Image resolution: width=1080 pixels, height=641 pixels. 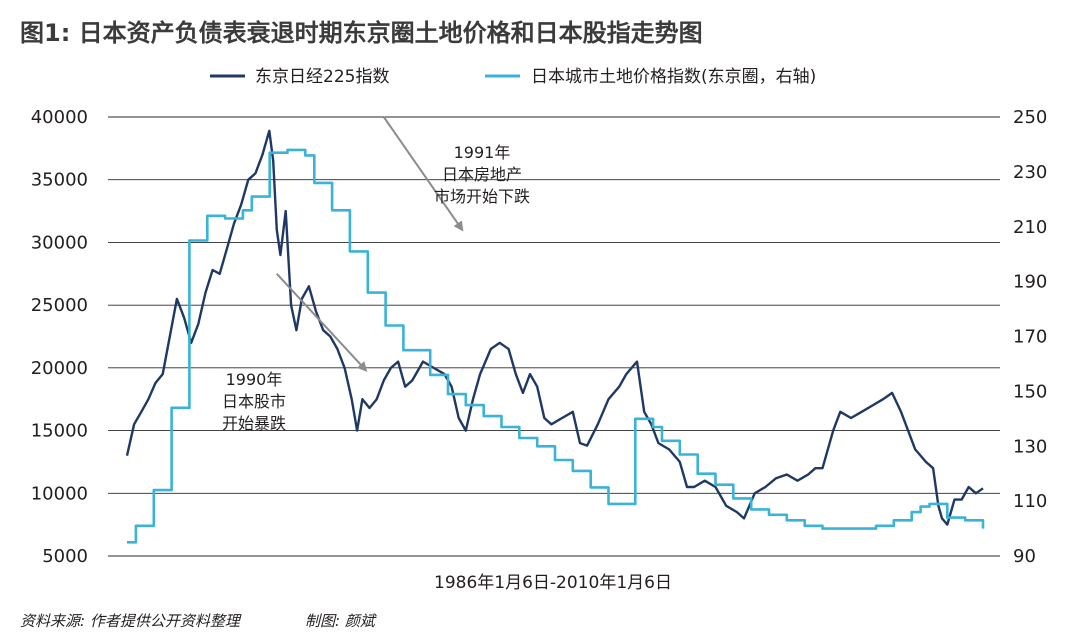 What do you see at coordinates (59, 337) in the screenshot?
I see `left-axis-ticks: 40000 35000 30000 25000 20000 15000 10000 5000` at bounding box center [59, 337].